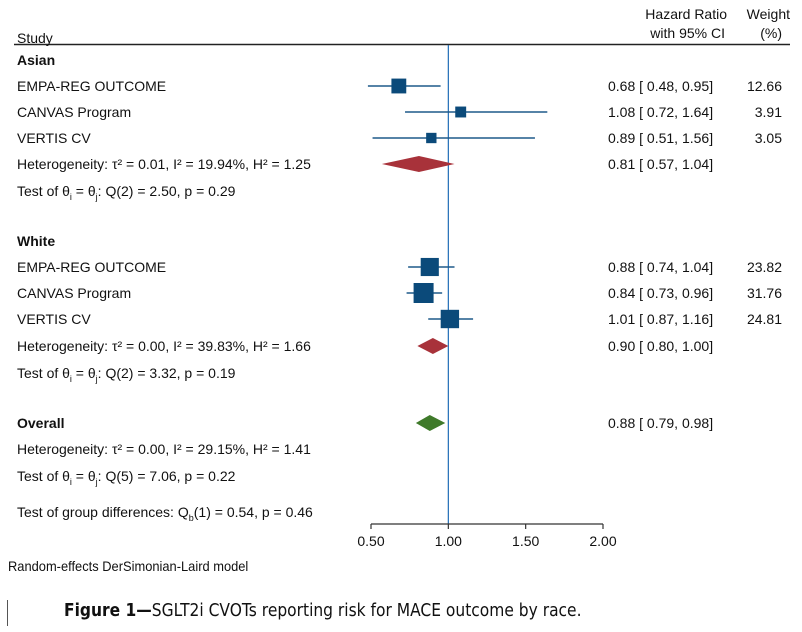 The width and height of the screenshot is (802, 632). Describe the element at coordinates (661, 319) in the screenshot. I see `hr-ci-value: 1.01 [ 0.87, 1.16]` at that location.